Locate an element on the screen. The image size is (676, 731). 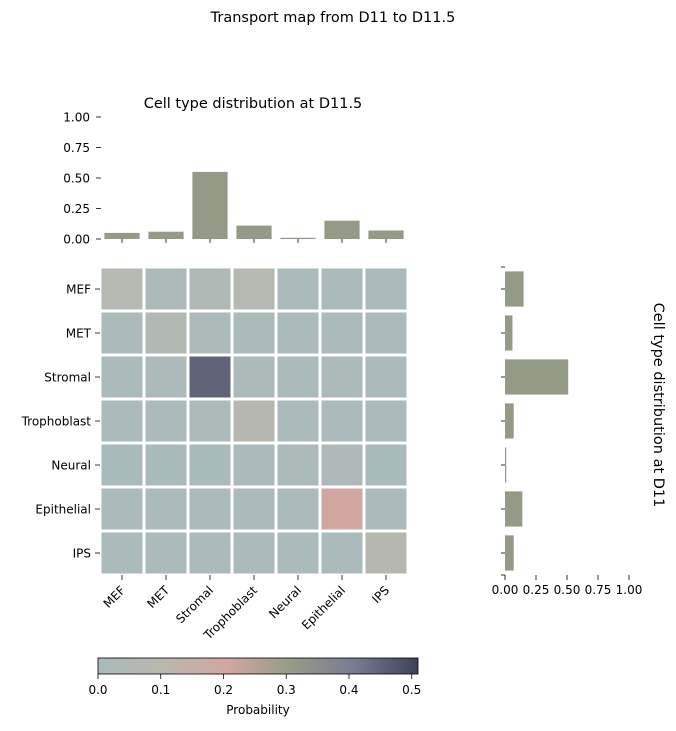
heatmap-row-label-ips: IPS is located at coordinates (82, 554).